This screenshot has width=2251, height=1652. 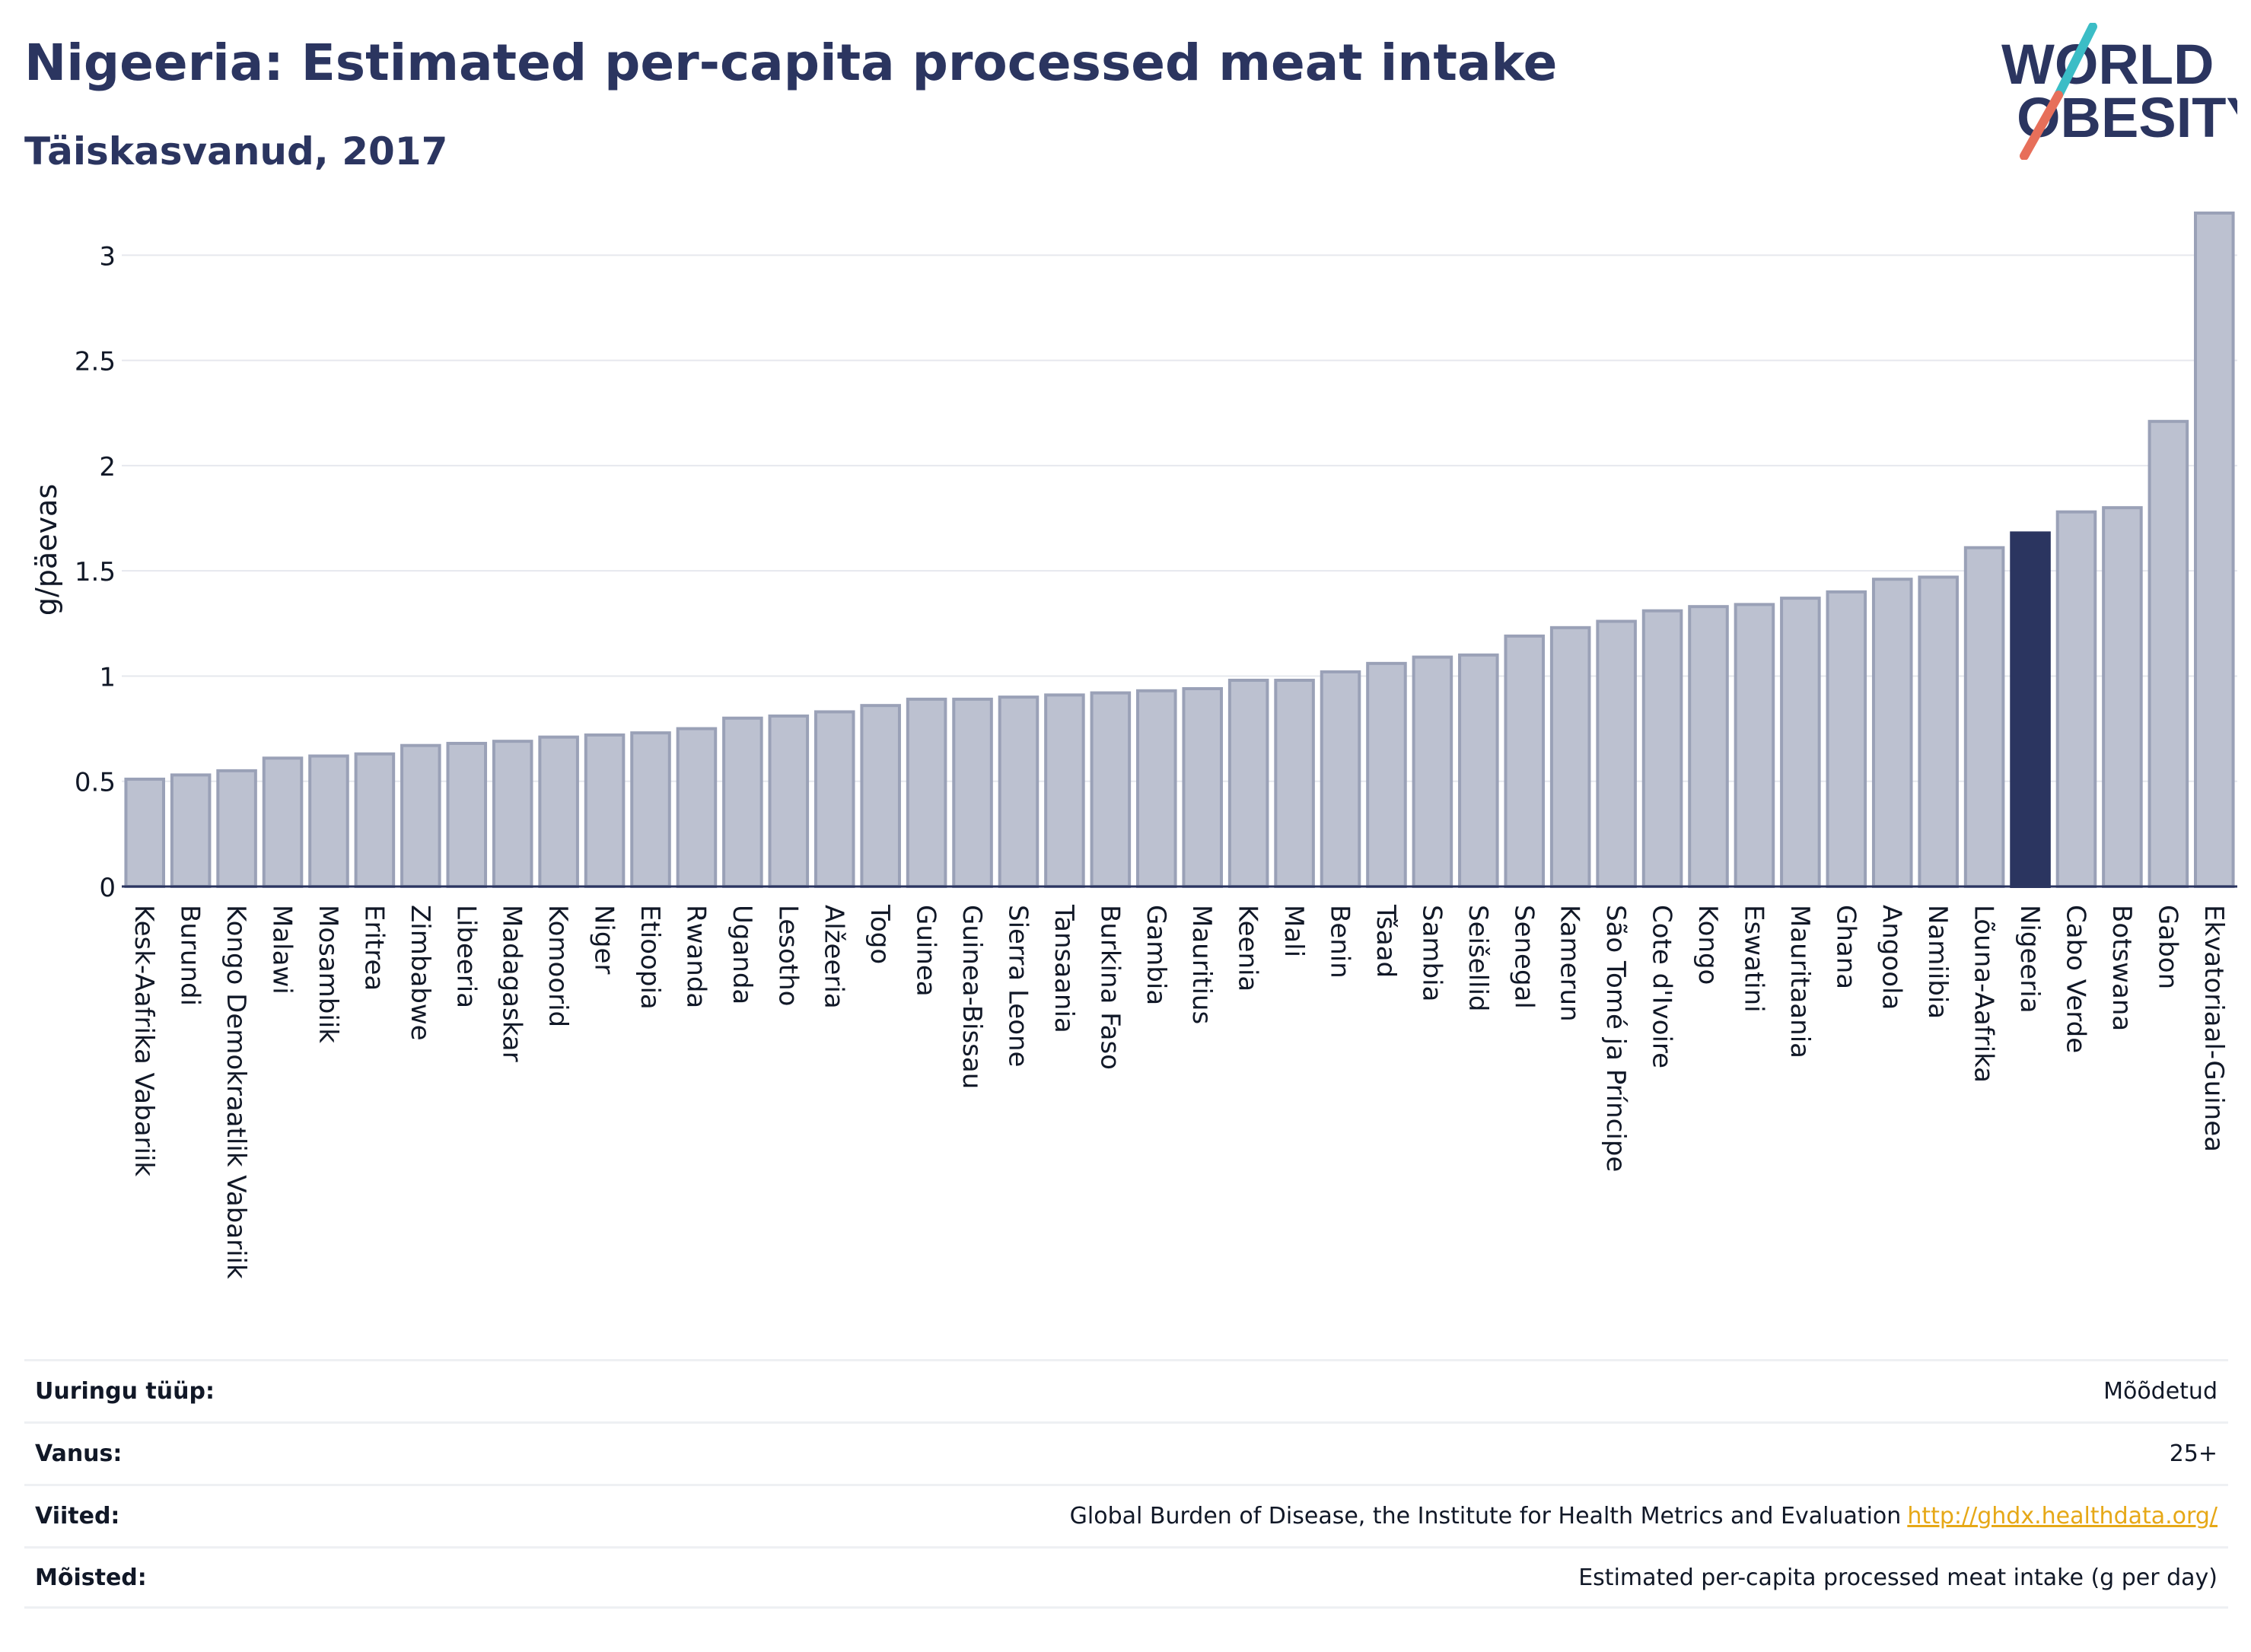 I want to click on chart-subtitle: Täiskasvanud, 2017, so click(x=236, y=151).